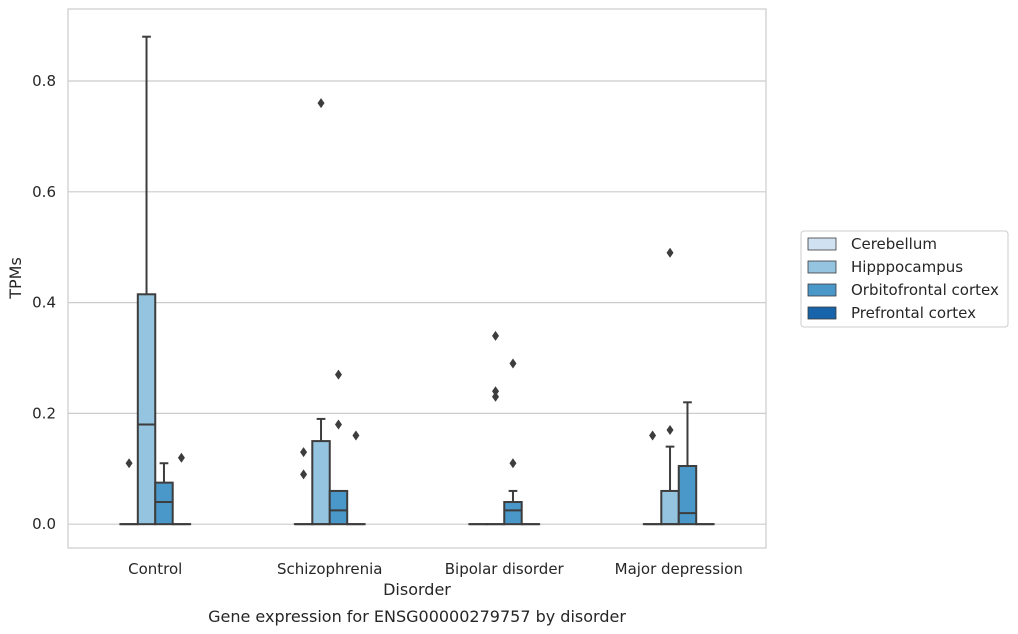 The width and height of the screenshot is (1018, 634). Describe the element at coordinates (417, 589) in the screenshot. I see `x-axis-title: Disorder` at that location.